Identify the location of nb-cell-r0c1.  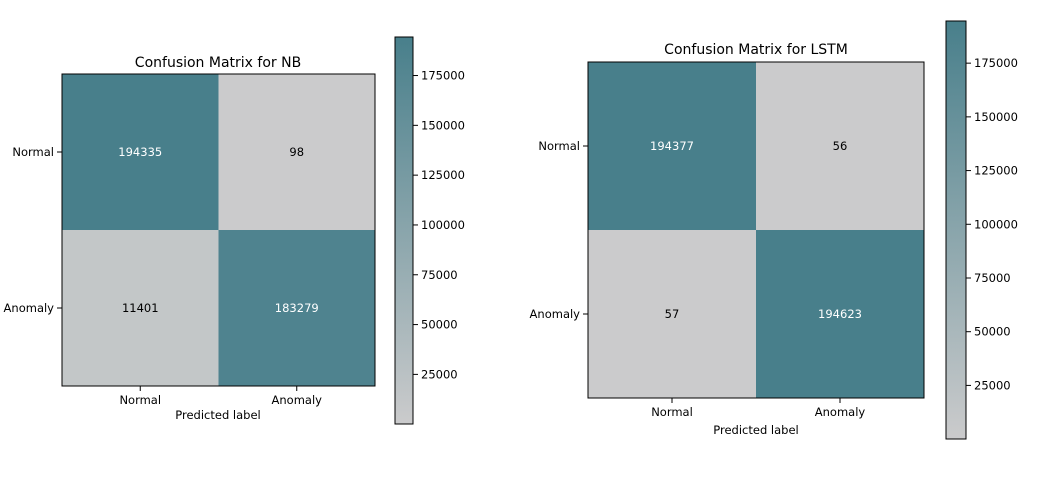
(296, 152).